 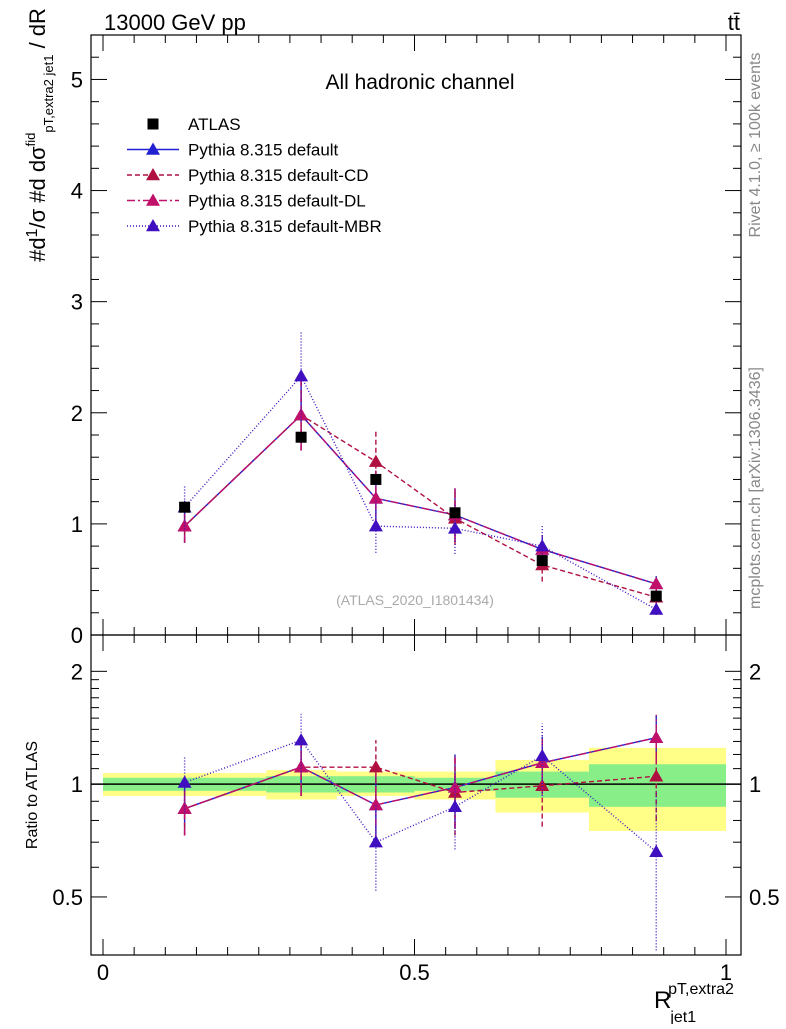 What do you see at coordinates (77, 635) in the screenshot?
I see `main-ytick-label-0: 0` at bounding box center [77, 635].